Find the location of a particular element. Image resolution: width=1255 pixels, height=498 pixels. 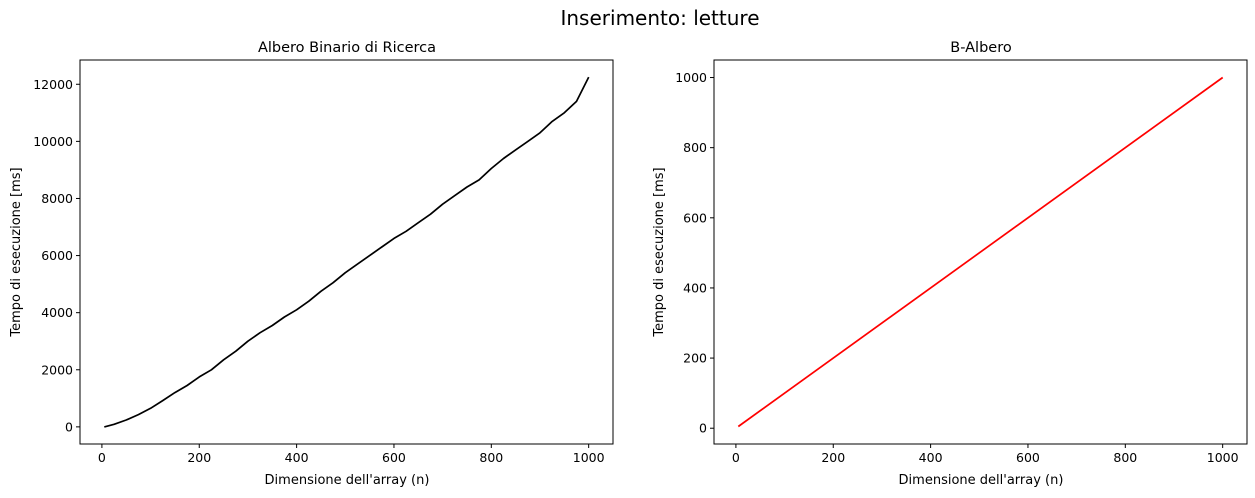

y-ticks: 0 2000 4000 6000 8000 10000 12000 is located at coordinates (56, 255).